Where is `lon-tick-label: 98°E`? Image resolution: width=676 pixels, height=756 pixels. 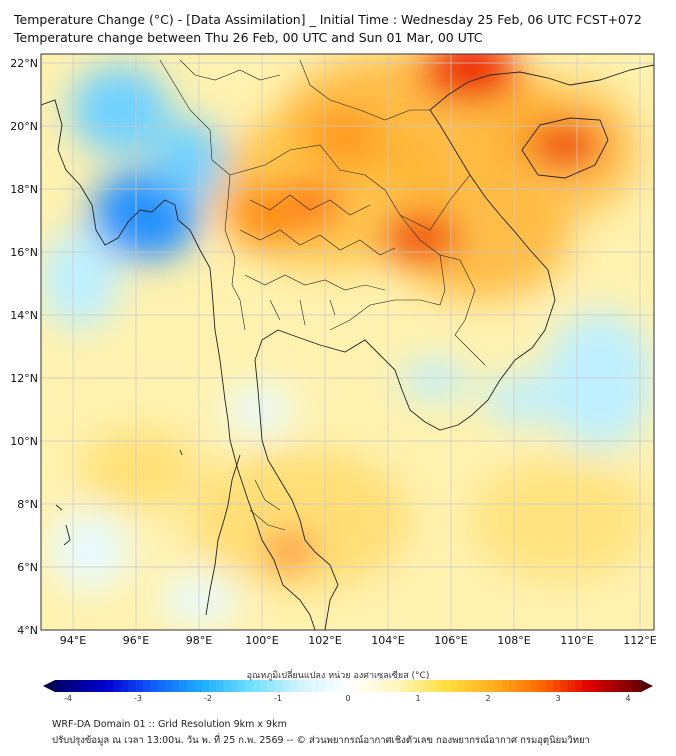 lon-tick-label: 98°E is located at coordinates (199, 640).